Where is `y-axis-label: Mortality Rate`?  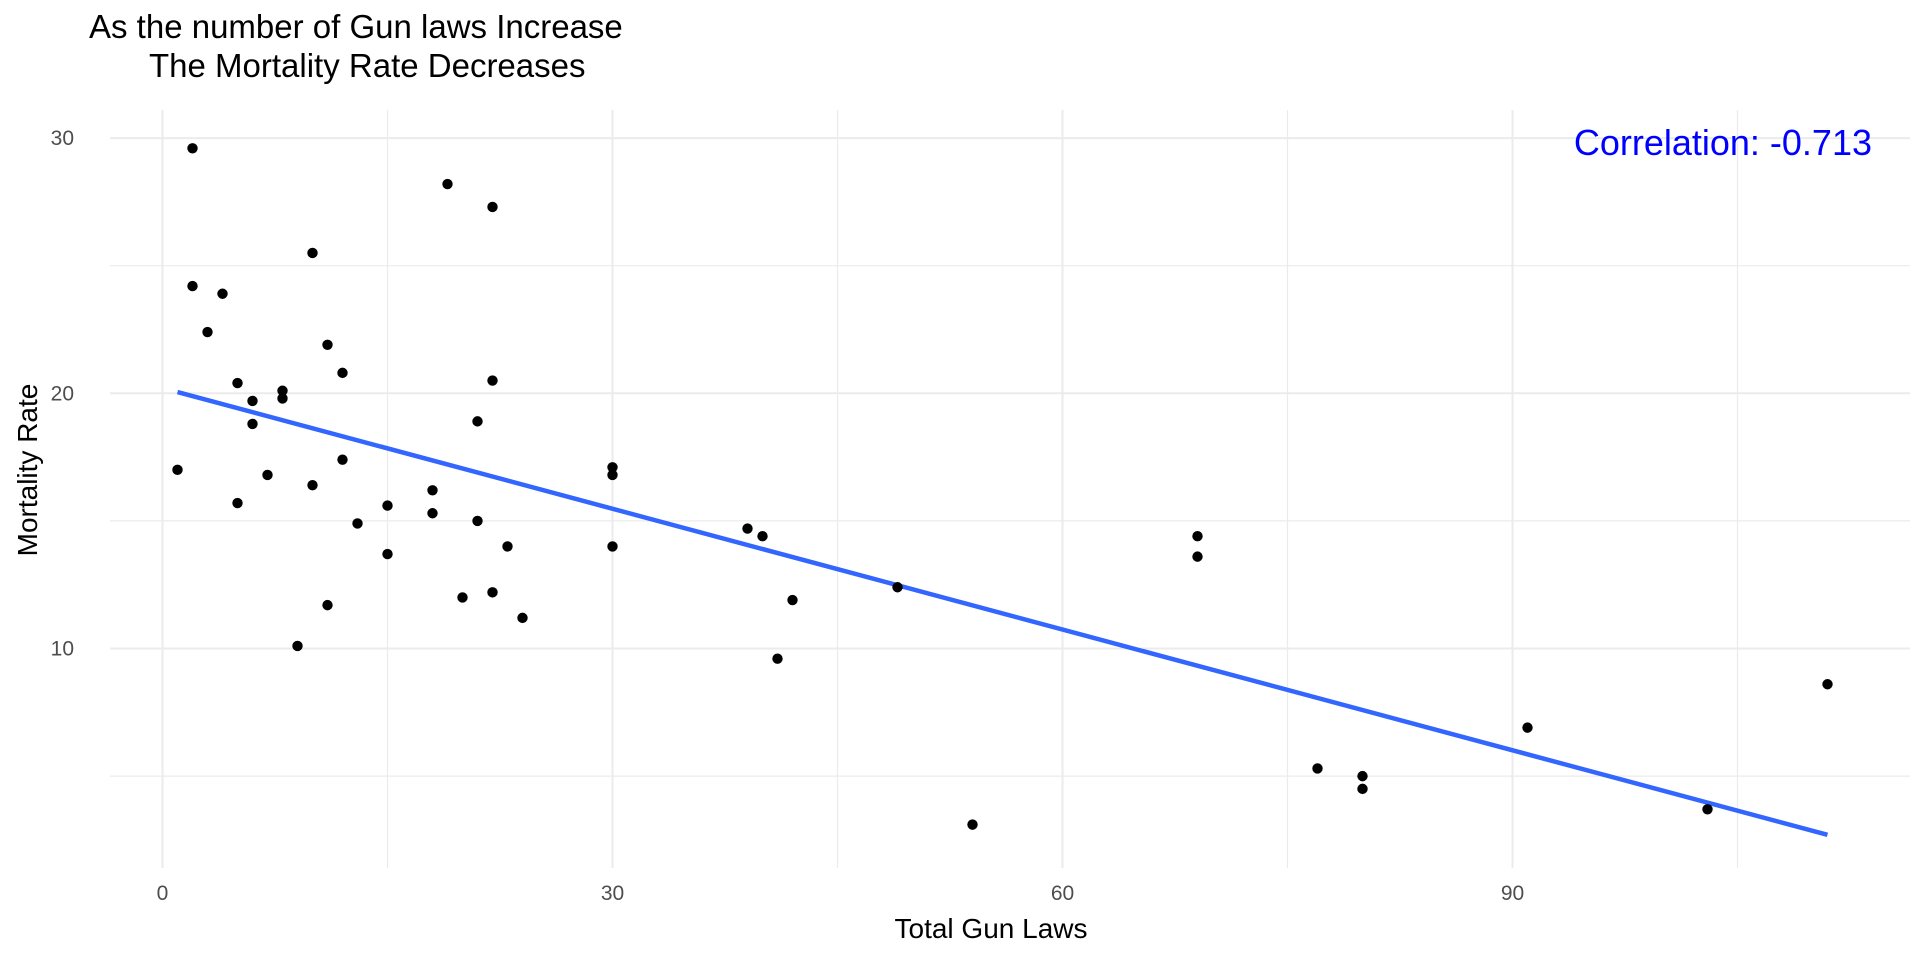 y-axis-label: Mortality Rate is located at coordinates (27, 470).